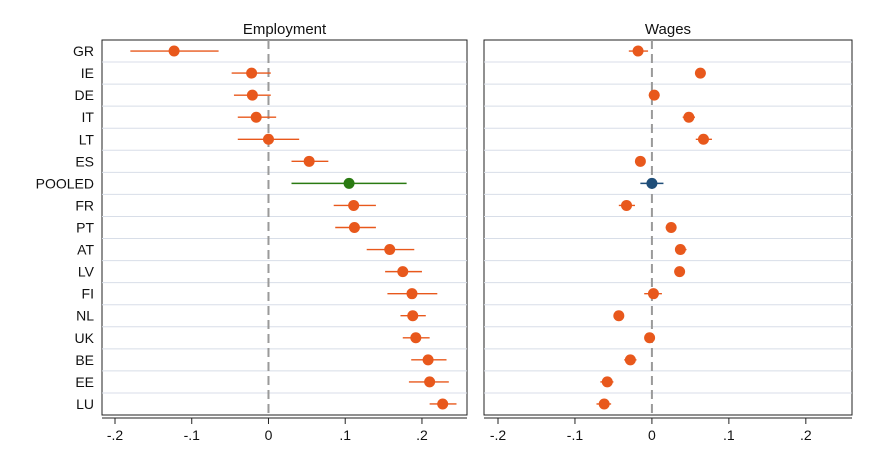 Image resolution: width=877 pixels, height=471 pixels. I want to click on category-label-it: IT, so click(88, 117).